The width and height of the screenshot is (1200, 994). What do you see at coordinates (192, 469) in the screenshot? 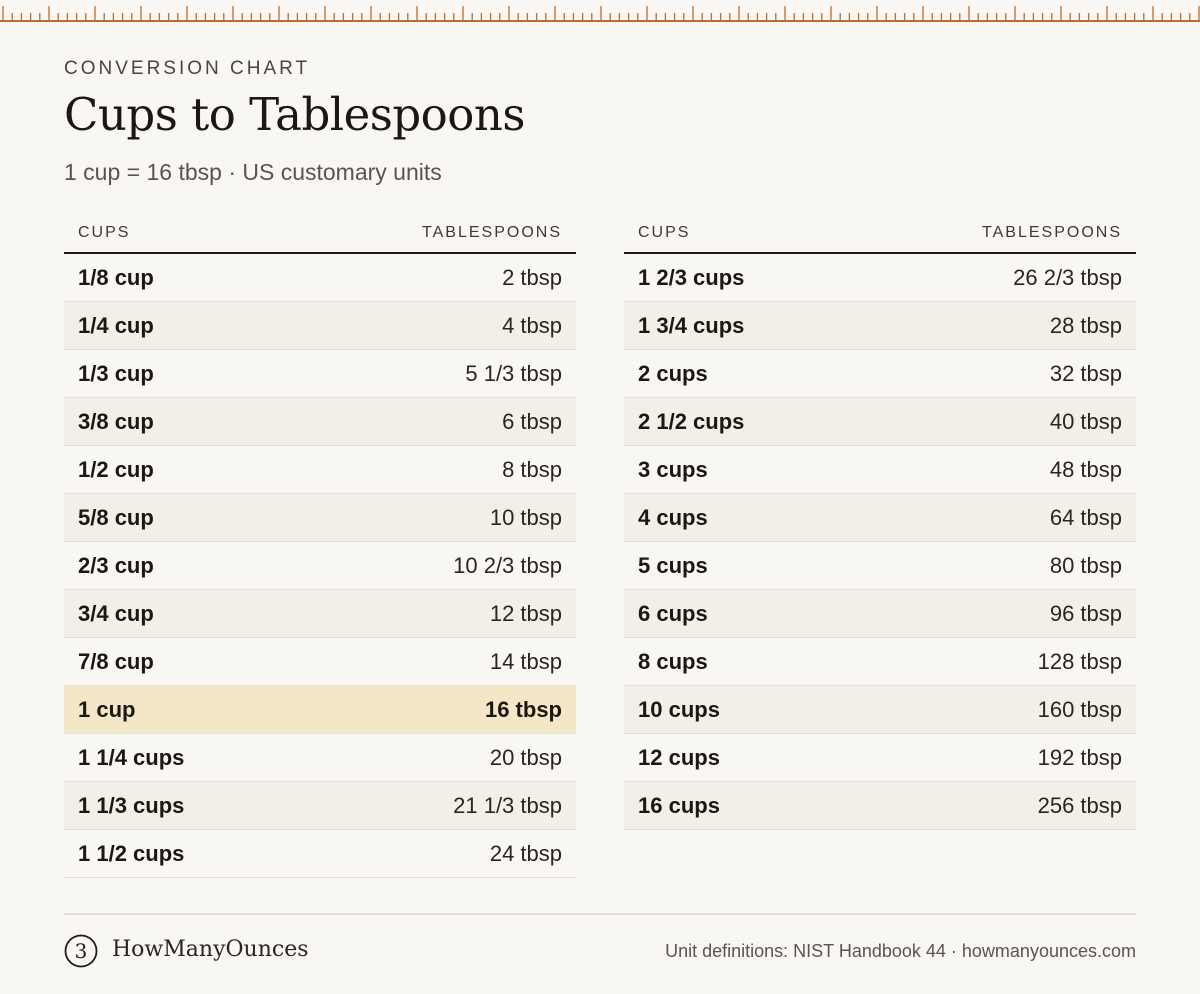
I see `cups-cell: 1/2 cup` at bounding box center [192, 469].